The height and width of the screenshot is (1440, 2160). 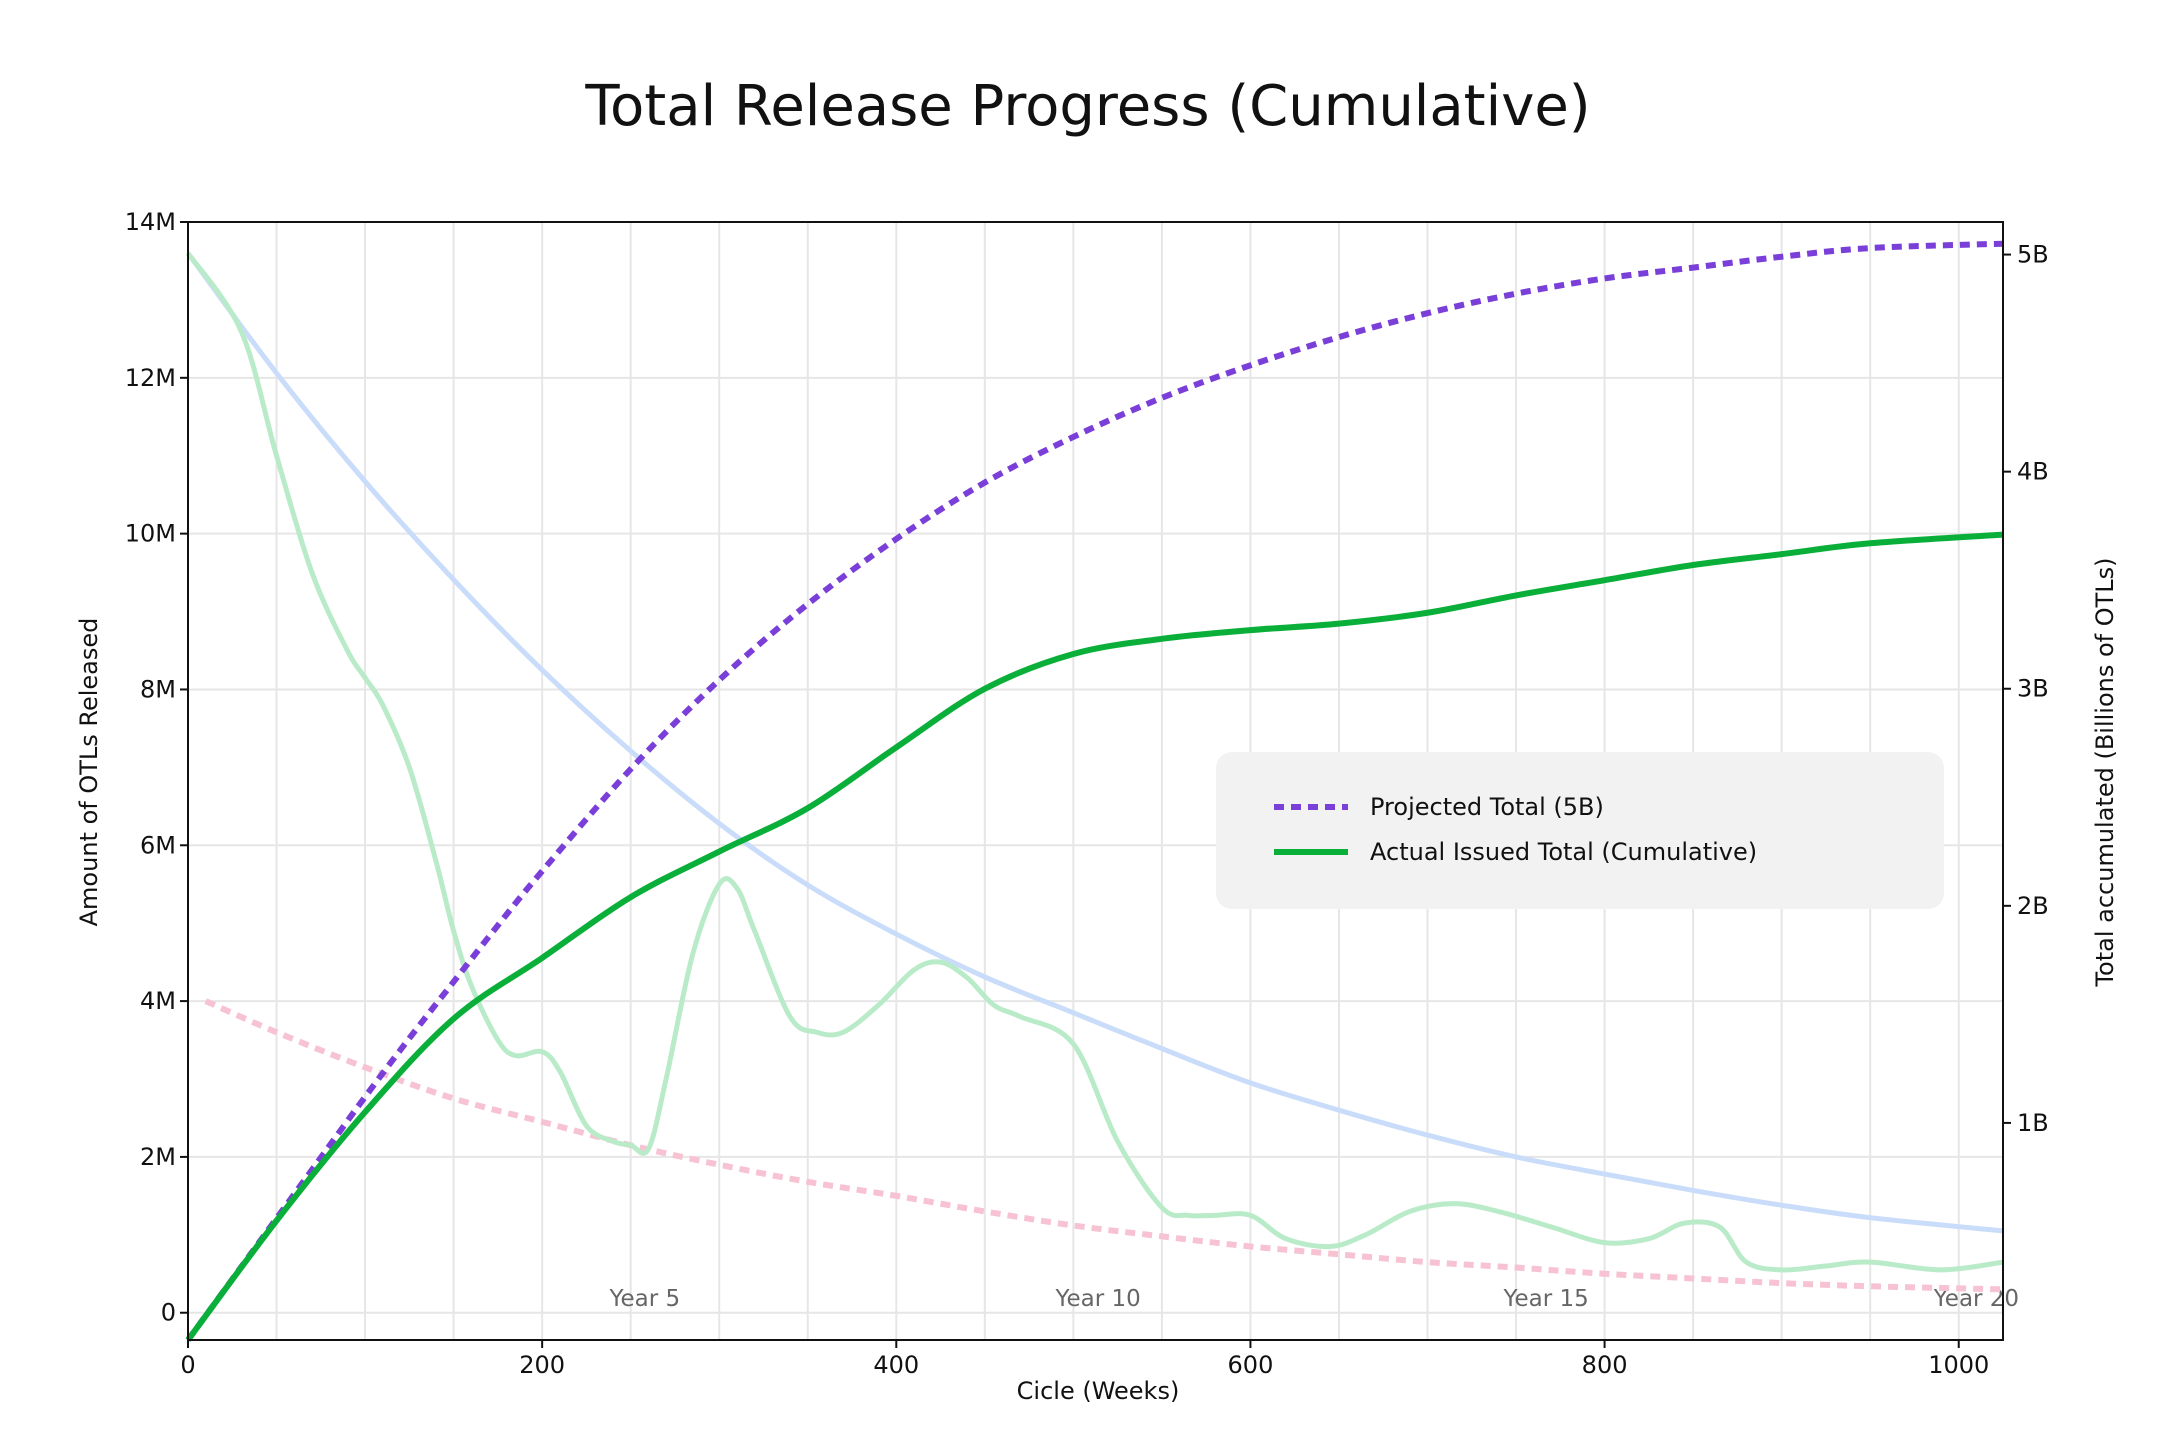 What do you see at coordinates (1487, 807) in the screenshot?
I see `legend-label-projected: Projected Total (5B)` at bounding box center [1487, 807].